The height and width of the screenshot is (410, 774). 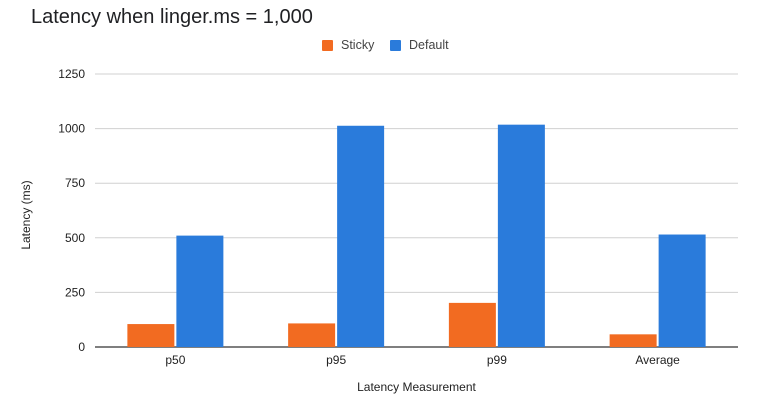 I want to click on y-tick-label: 1250, so click(x=71, y=74).